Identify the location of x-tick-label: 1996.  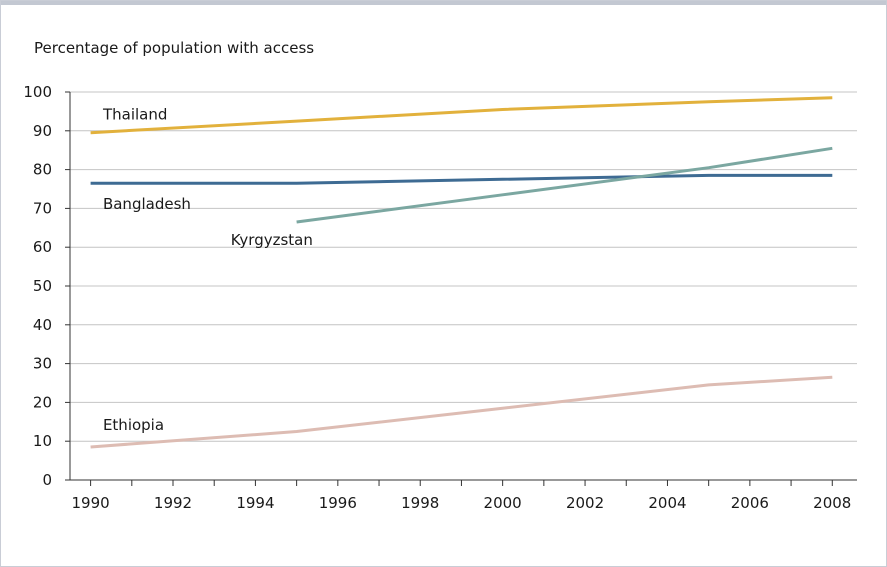
(338, 503).